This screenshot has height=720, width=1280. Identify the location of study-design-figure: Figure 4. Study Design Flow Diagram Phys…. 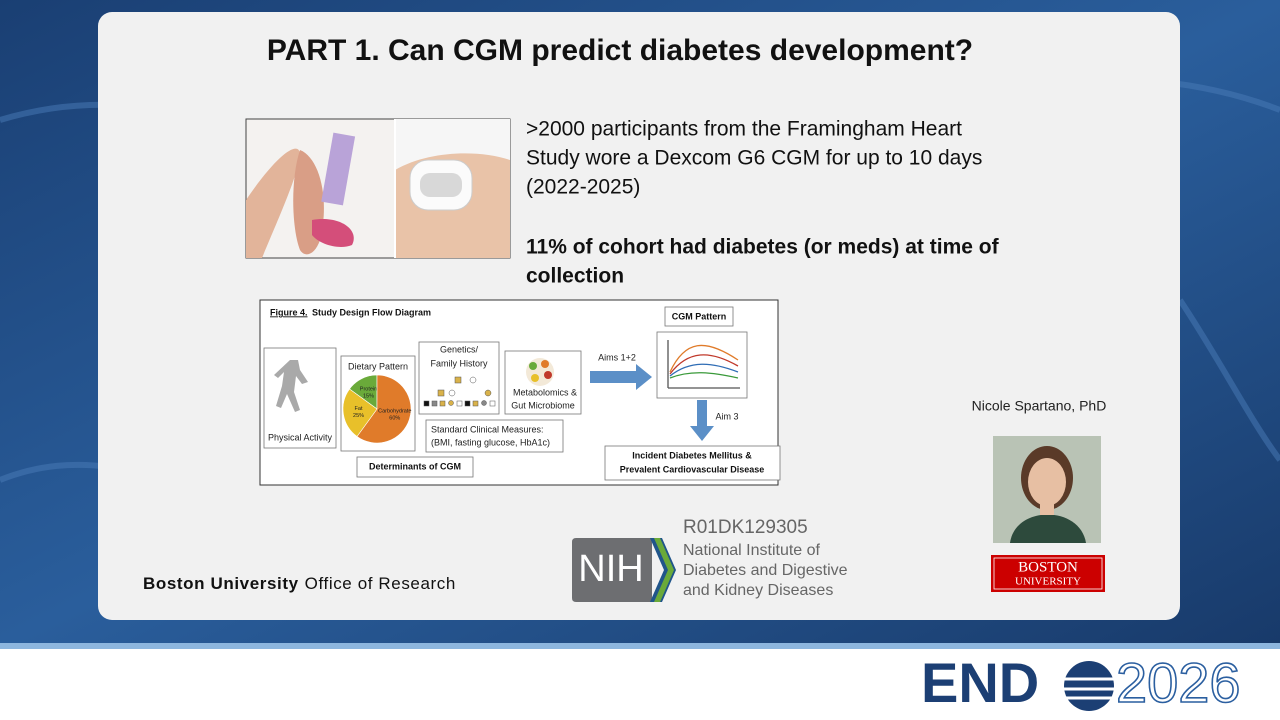
(520, 392).